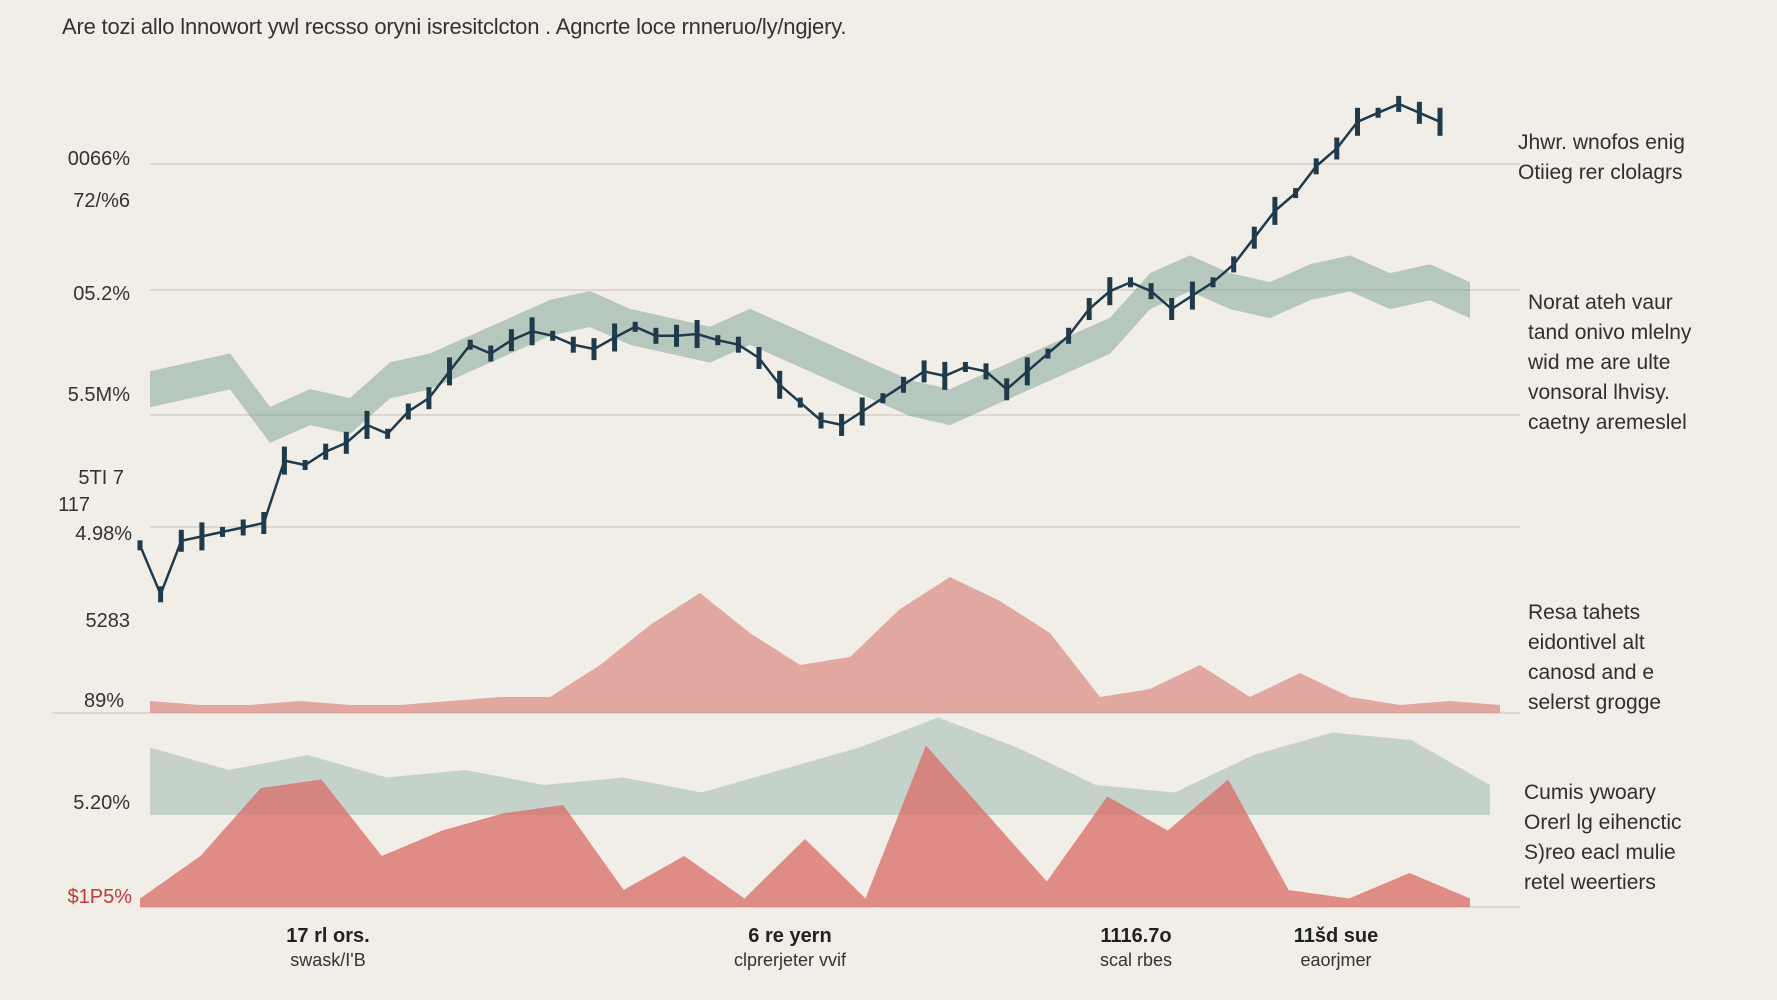  What do you see at coordinates (101, 294) in the screenshot?
I see `y-tick-label: 05.2%` at bounding box center [101, 294].